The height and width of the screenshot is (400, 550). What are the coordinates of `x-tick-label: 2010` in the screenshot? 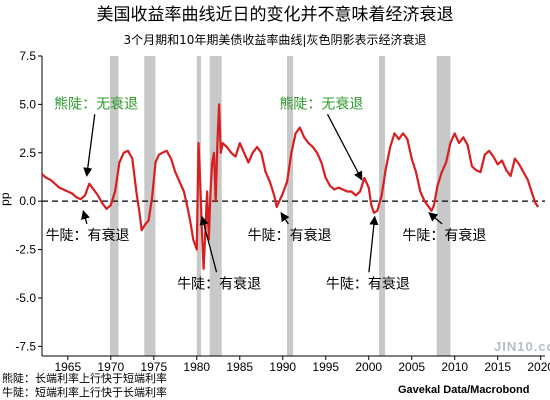 It's located at (454, 367).